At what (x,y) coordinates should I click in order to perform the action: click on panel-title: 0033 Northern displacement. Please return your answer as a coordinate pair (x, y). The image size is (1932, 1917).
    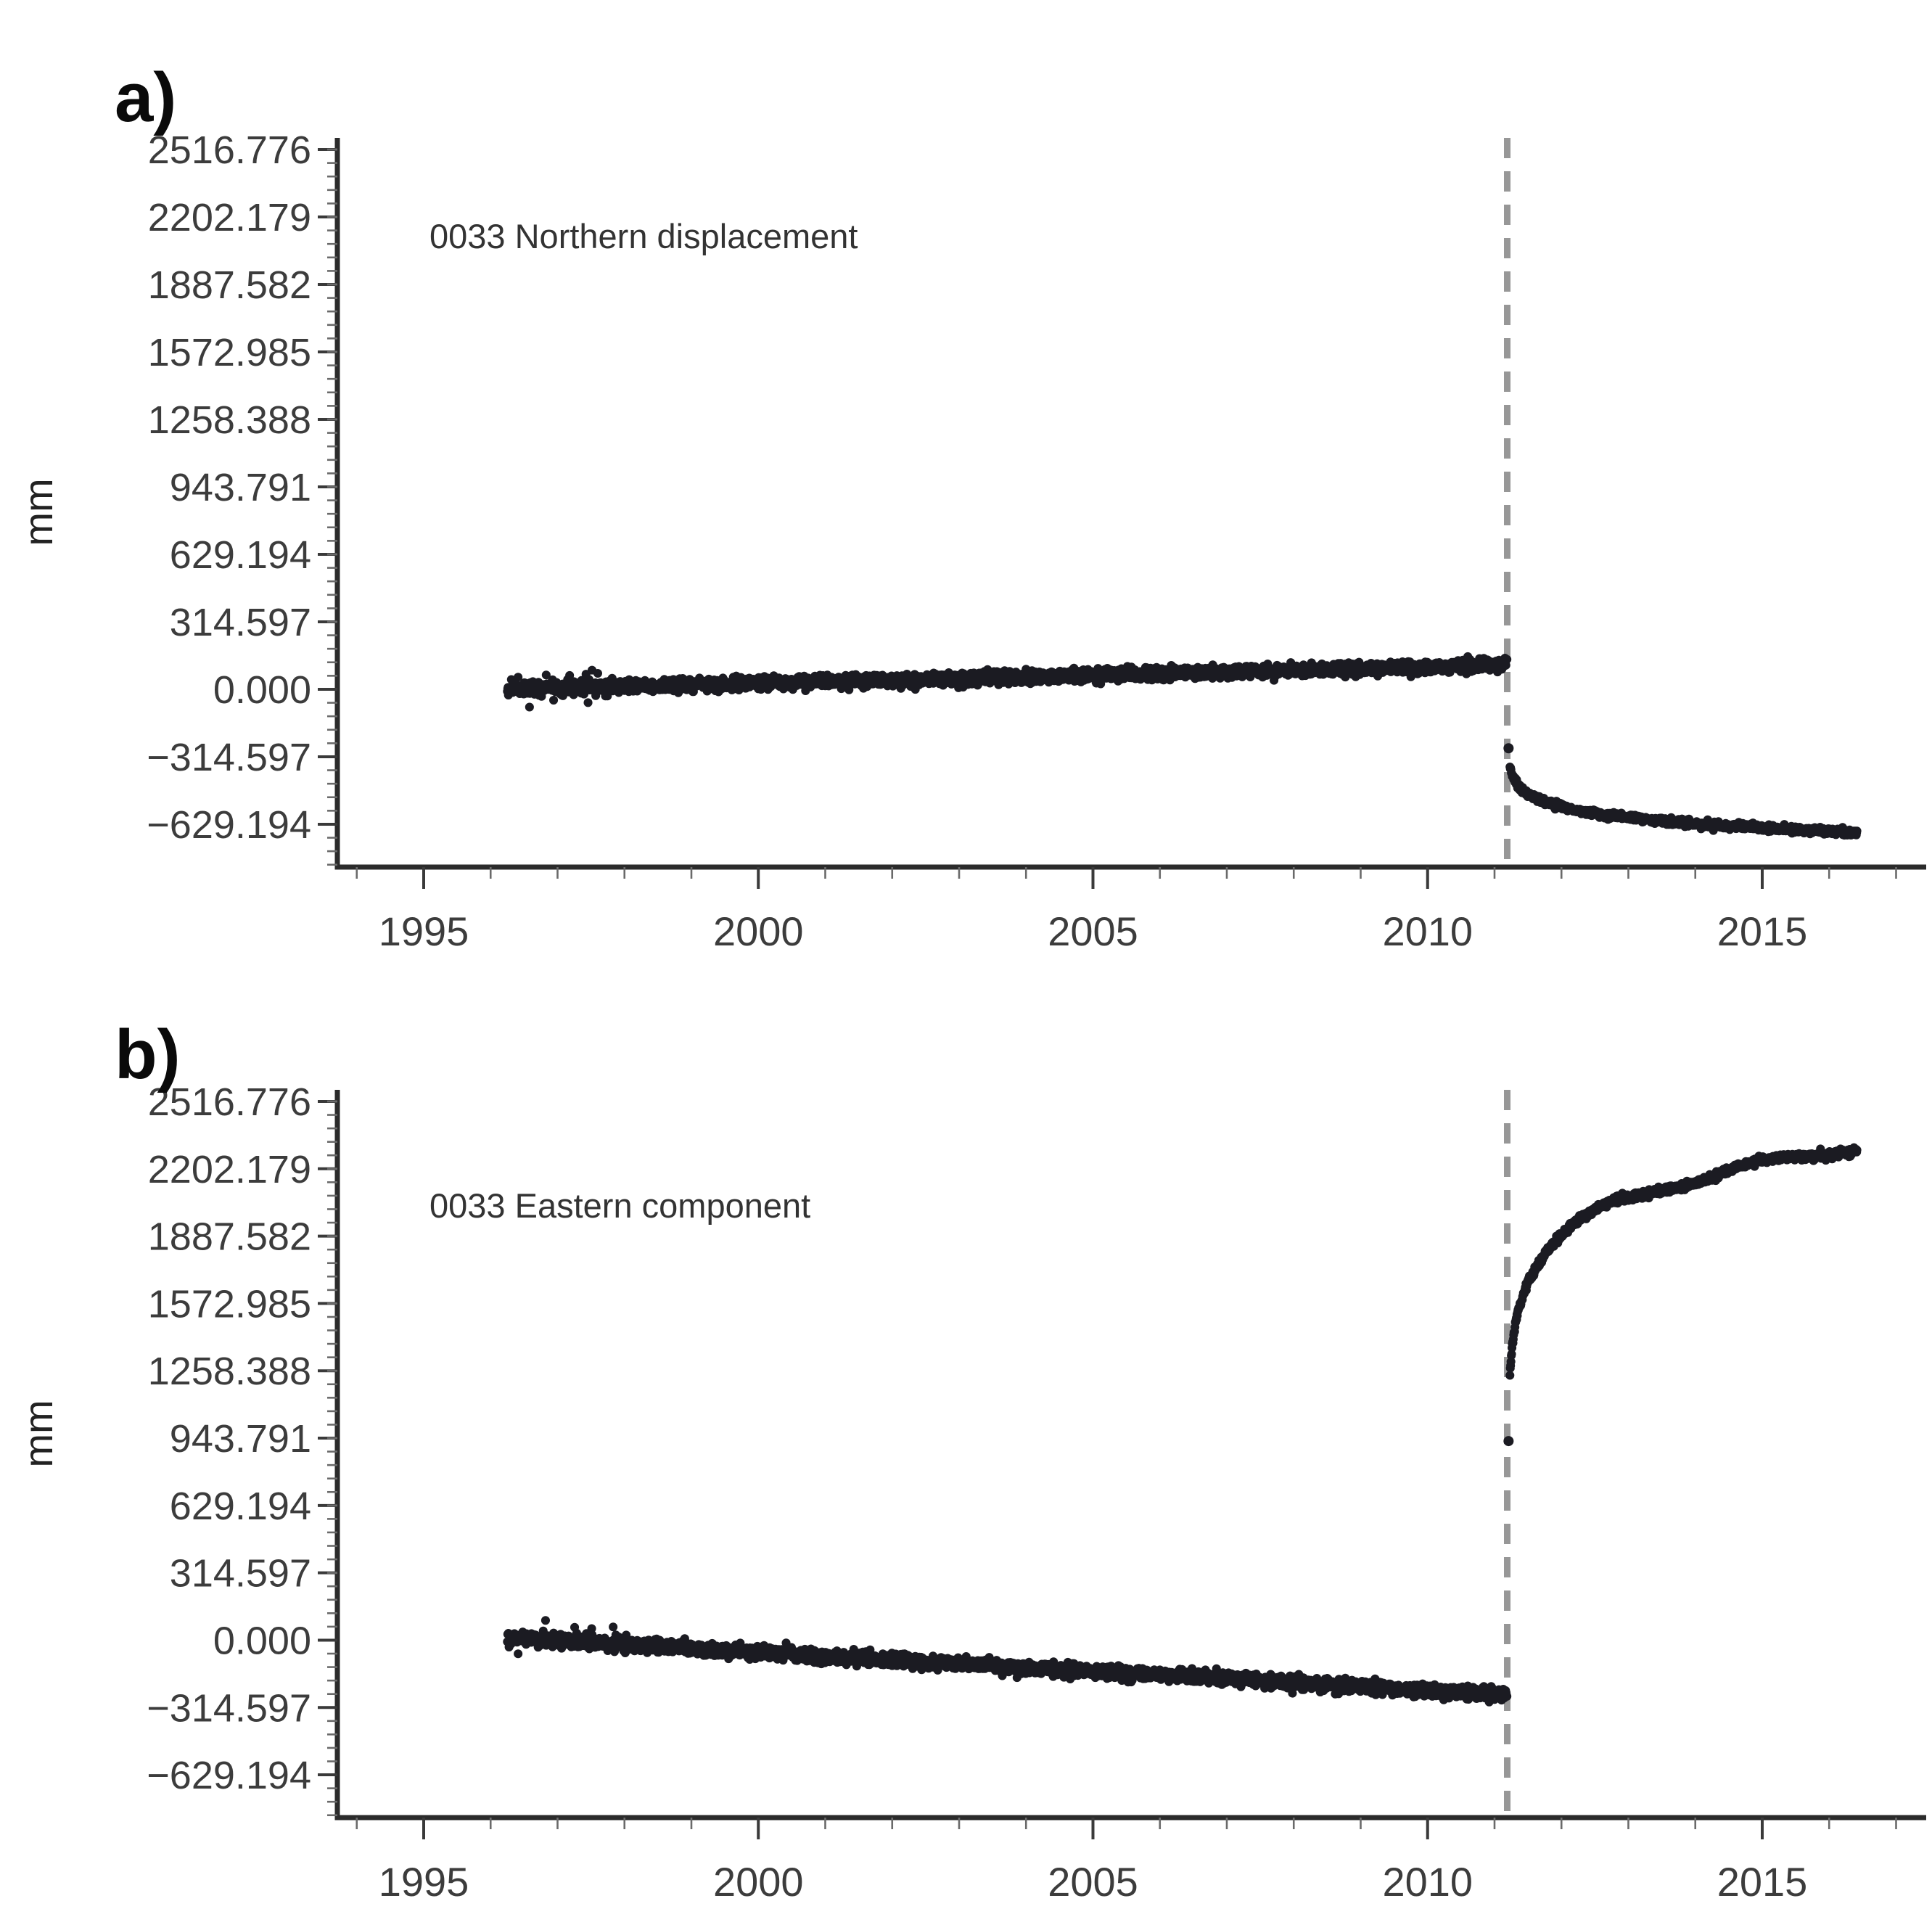
    Looking at the image, I should click on (643, 236).